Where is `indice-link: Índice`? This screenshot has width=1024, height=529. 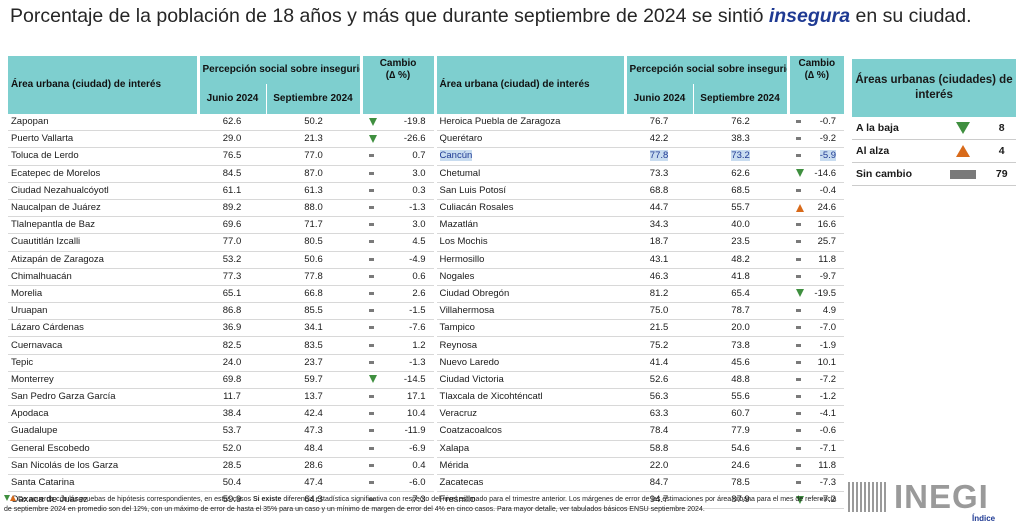 indice-link: Índice is located at coordinates (984, 518).